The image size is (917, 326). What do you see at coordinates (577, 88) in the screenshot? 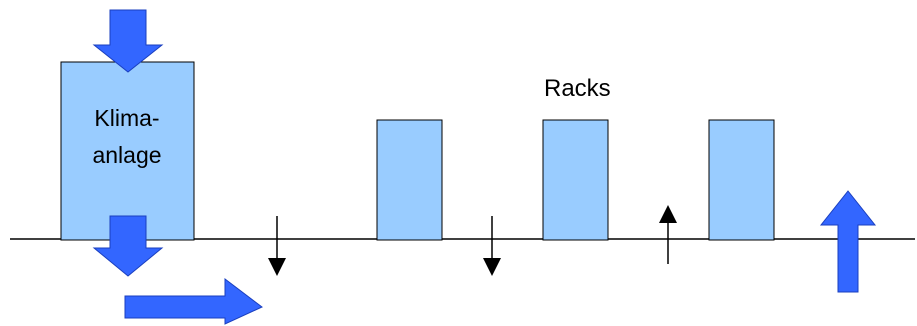
I see `racks-label: Racks` at bounding box center [577, 88].